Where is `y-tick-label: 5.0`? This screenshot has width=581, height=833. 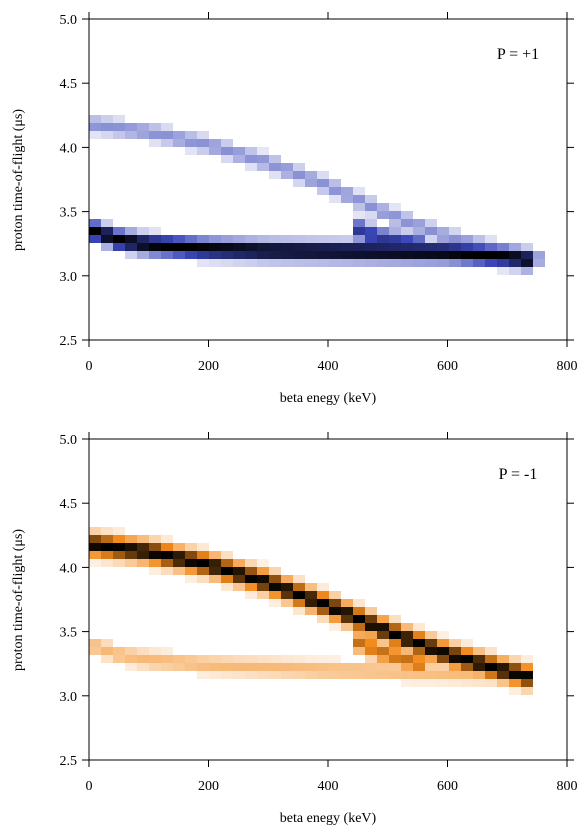 y-tick-label: 5.0 is located at coordinates (69, 20).